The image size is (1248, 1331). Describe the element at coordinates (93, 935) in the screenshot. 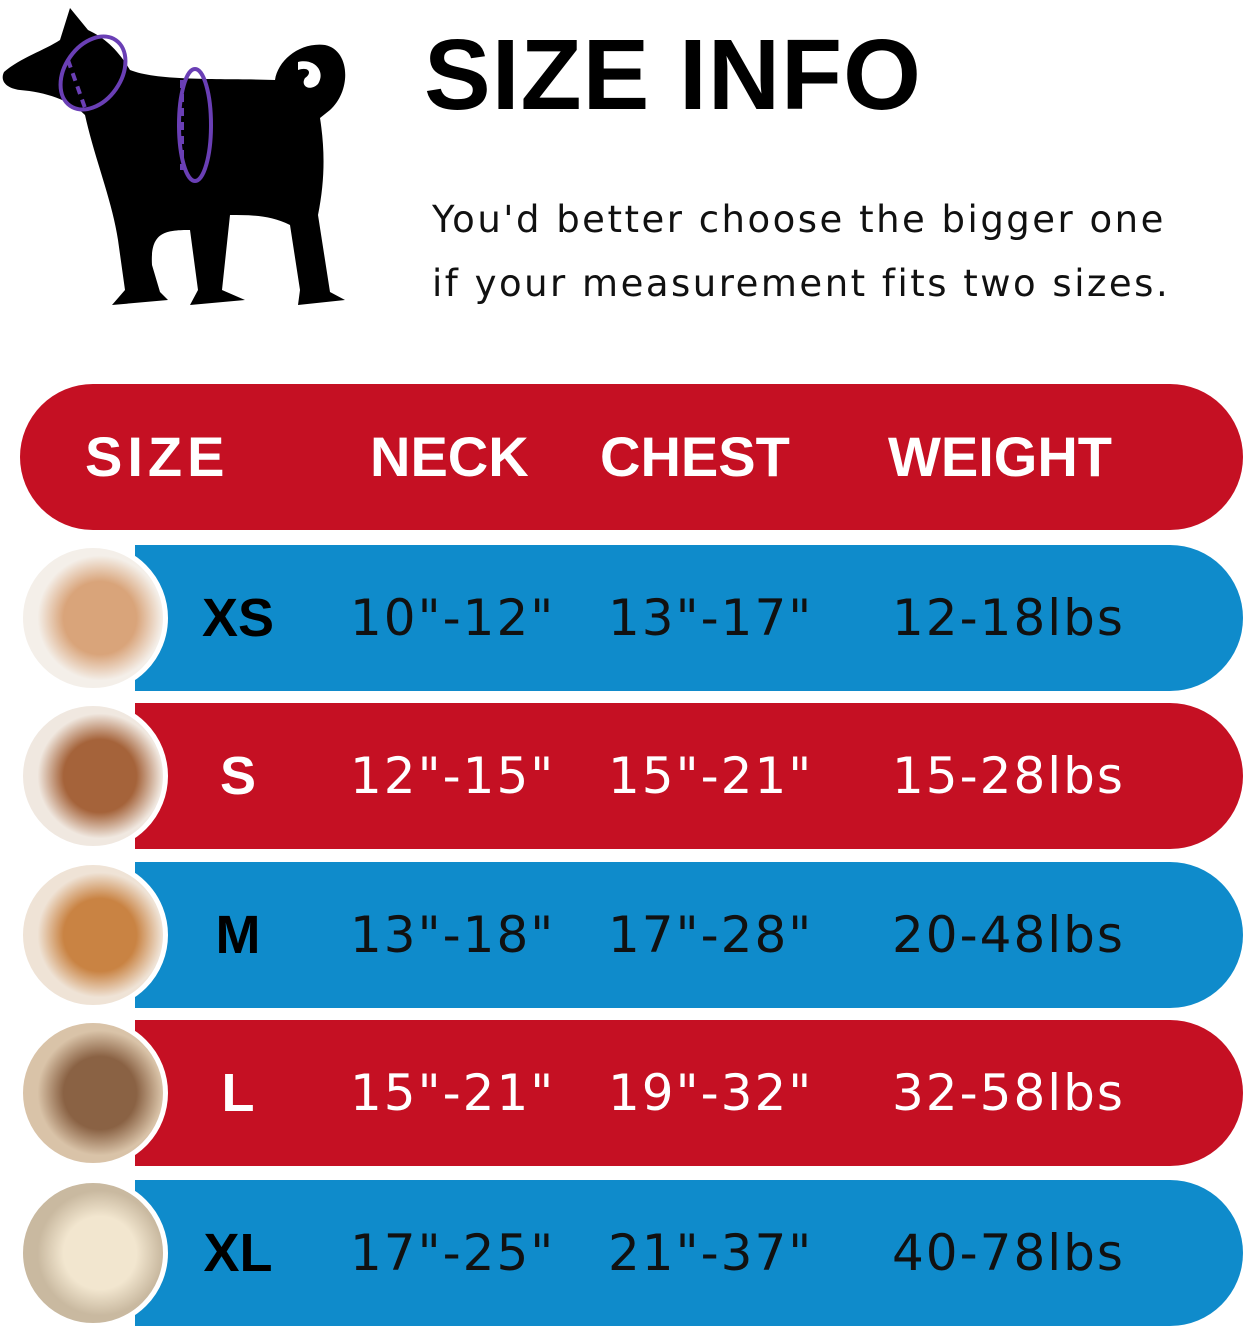

I see `dog-photo-shiba-inu` at that location.